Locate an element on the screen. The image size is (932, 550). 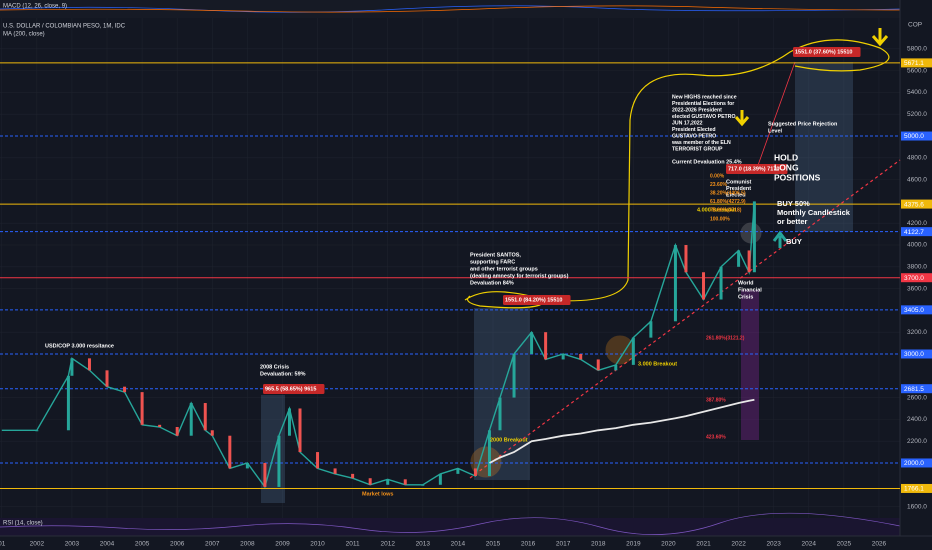
annotation: 965.5 (58.65%) 9615 is located at coordinates (290, 389).